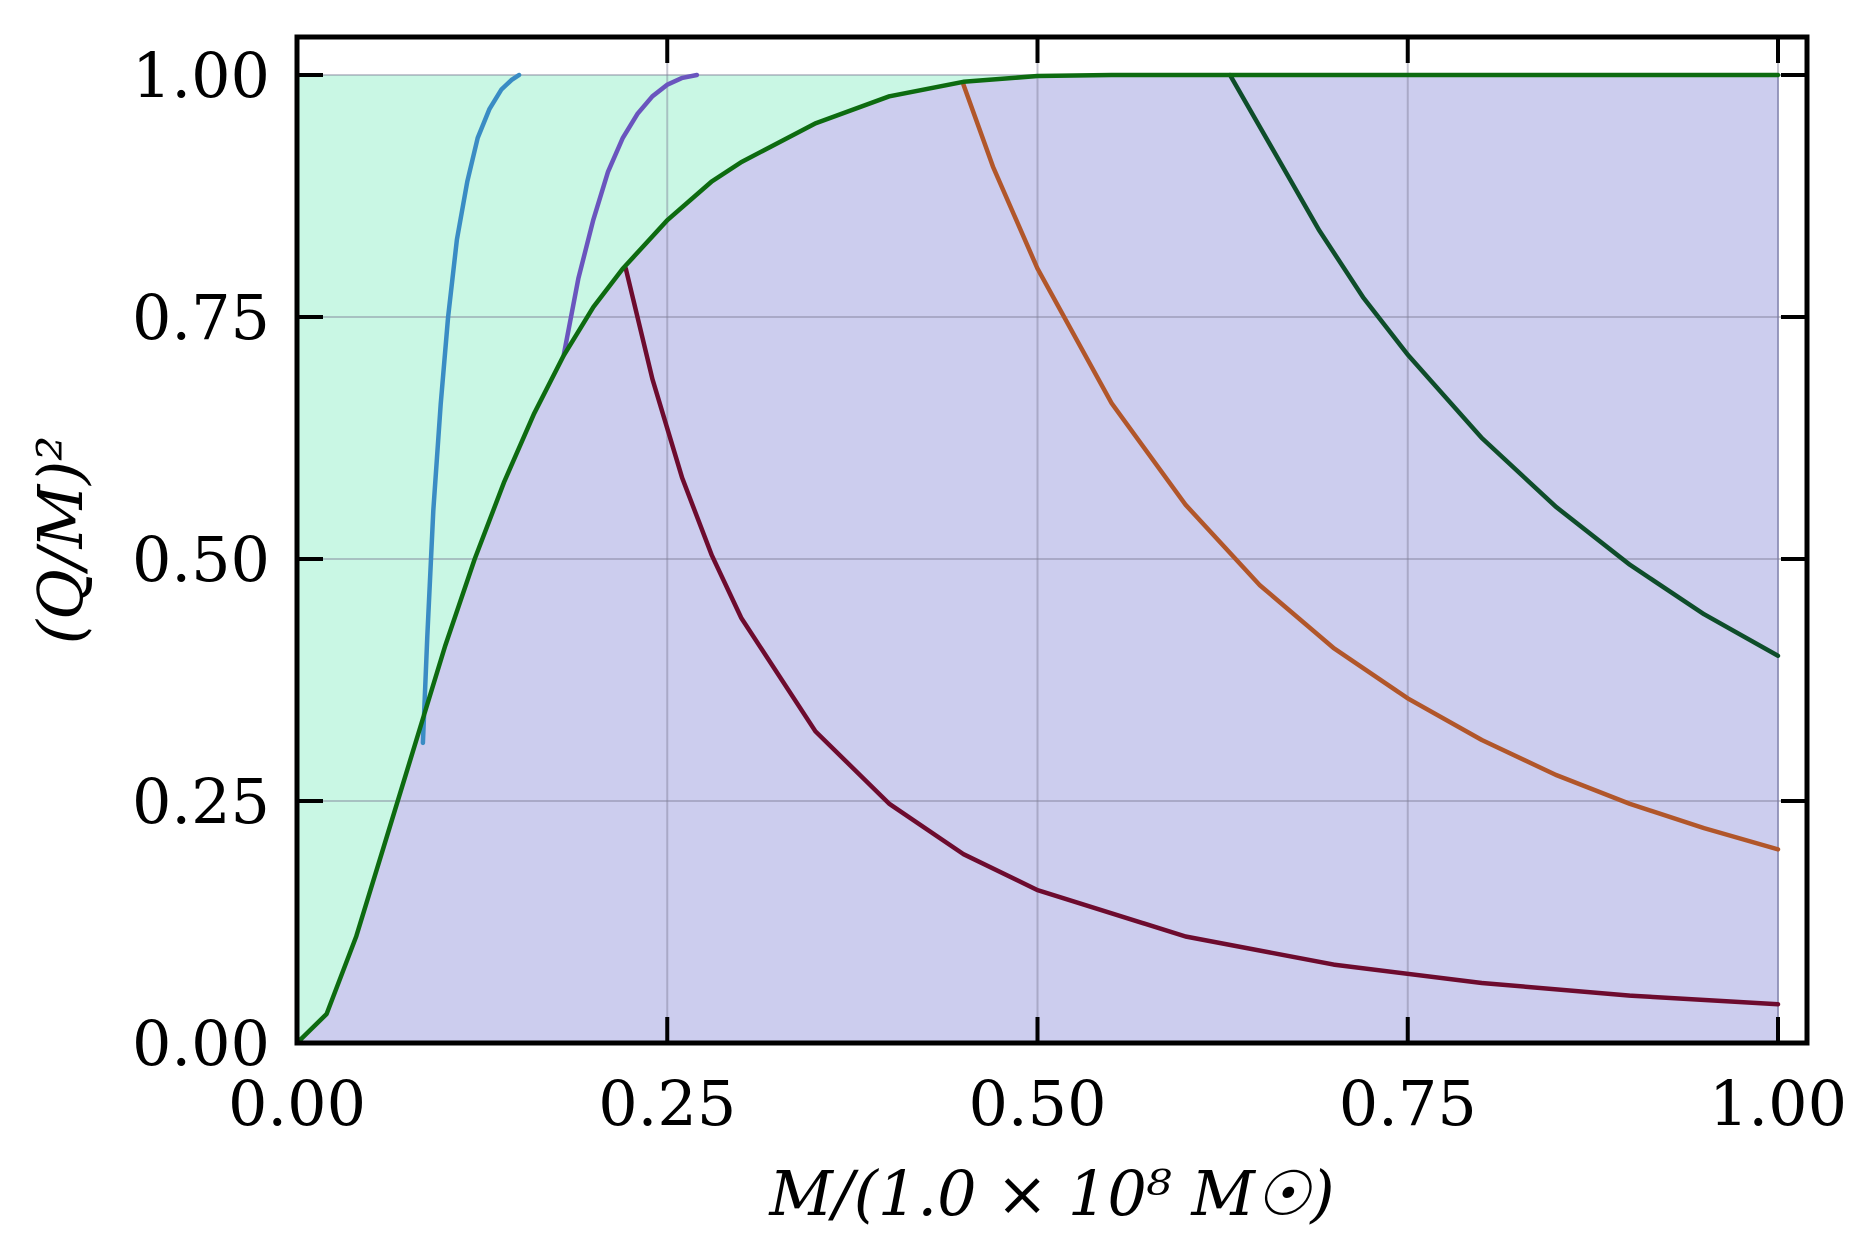  What do you see at coordinates (1778, 1103) in the screenshot?
I see `x-tick-label: 1.00` at bounding box center [1778, 1103].